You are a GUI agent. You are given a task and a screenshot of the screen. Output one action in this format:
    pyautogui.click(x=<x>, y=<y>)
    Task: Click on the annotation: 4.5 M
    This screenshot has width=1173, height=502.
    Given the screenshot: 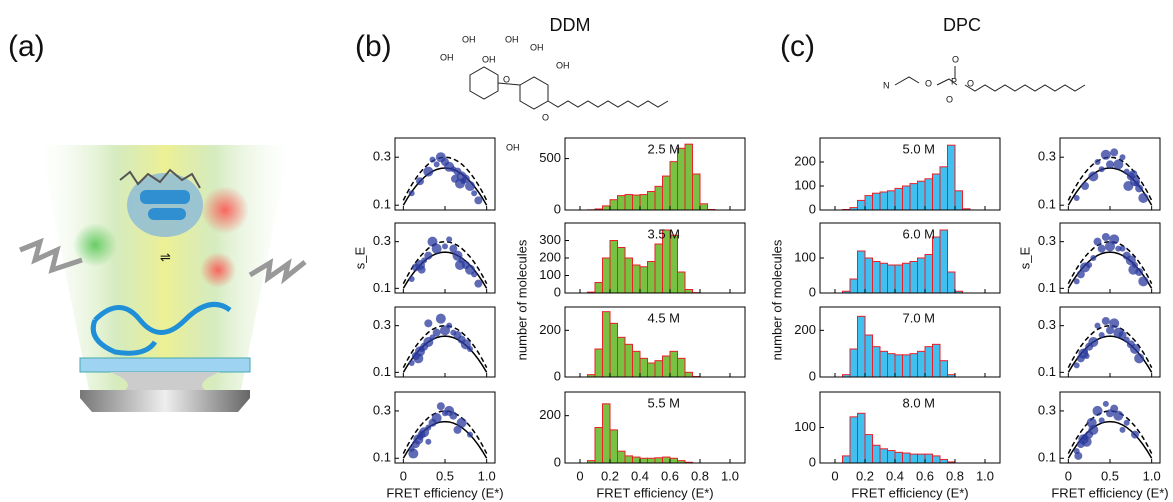 What is the action you would take?
    pyautogui.click(x=664, y=317)
    